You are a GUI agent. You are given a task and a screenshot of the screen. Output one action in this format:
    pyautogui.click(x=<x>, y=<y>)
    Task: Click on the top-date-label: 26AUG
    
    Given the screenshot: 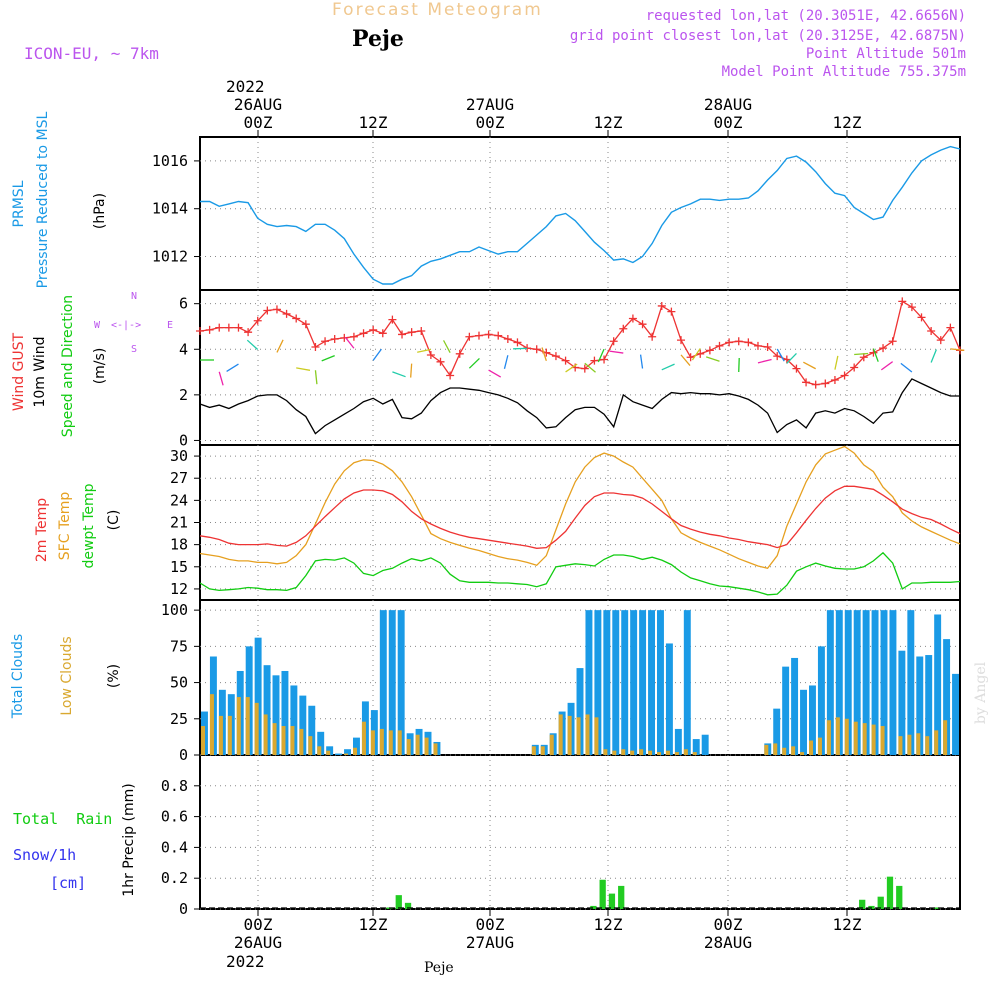 What is the action you would take?
    pyautogui.click(x=258, y=104)
    